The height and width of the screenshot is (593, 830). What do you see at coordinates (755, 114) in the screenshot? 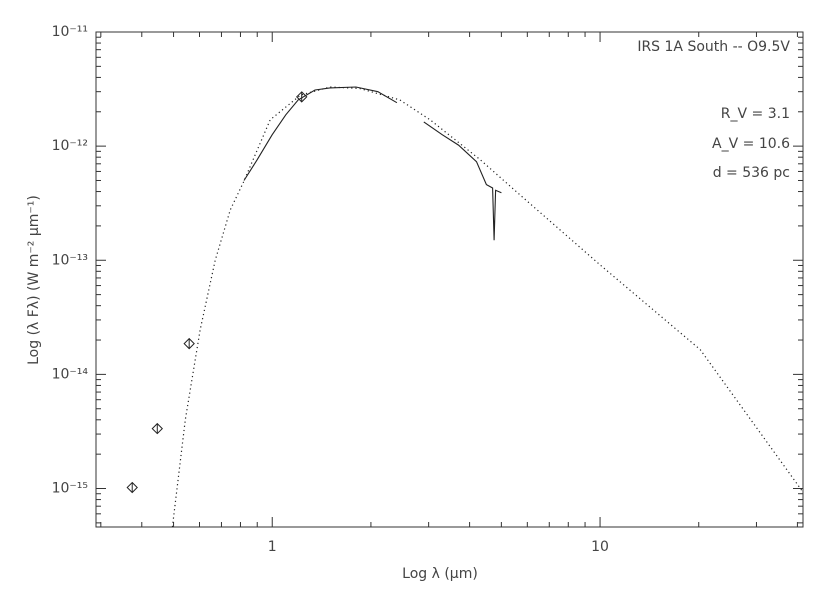
I see `annotation: R_V = 3.1` at bounding box center [755, 114].